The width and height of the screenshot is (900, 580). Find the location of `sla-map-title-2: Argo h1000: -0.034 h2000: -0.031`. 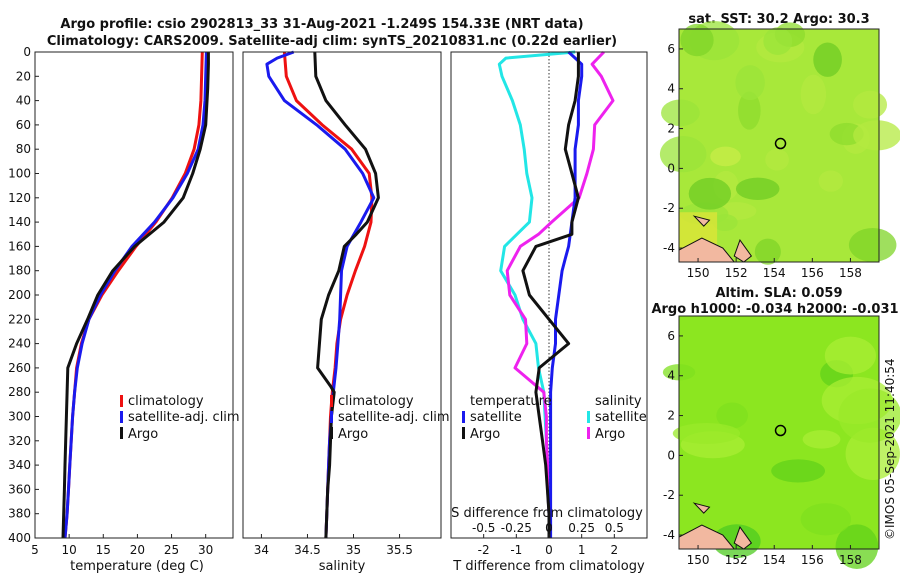

sla-map-title-2: Argo h1000: -0.034 h2000: -0.031 is located at coordinates (774, 309).